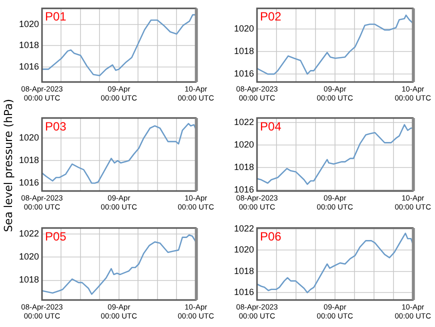  What do you see at coordinates (56, 17) in the screenshot?
I see `chart-title: P01` at bounding box center [56, 17].